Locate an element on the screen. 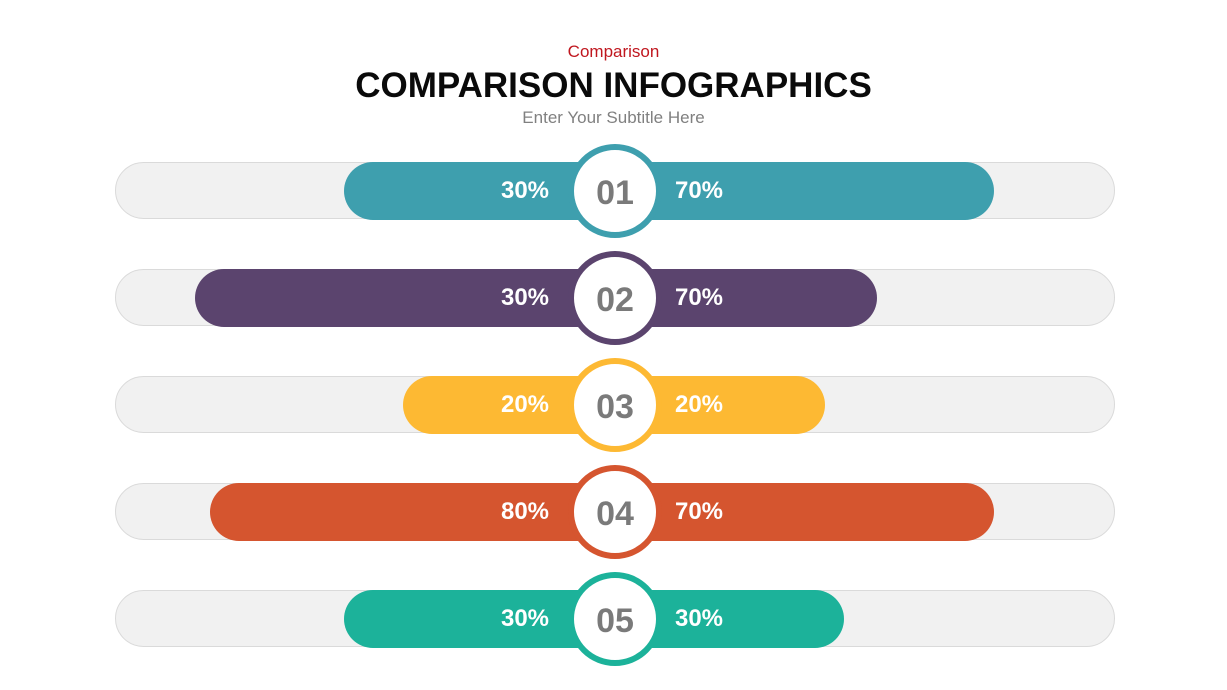  right-percent-label: 20% is located at coordinates (699, 404).